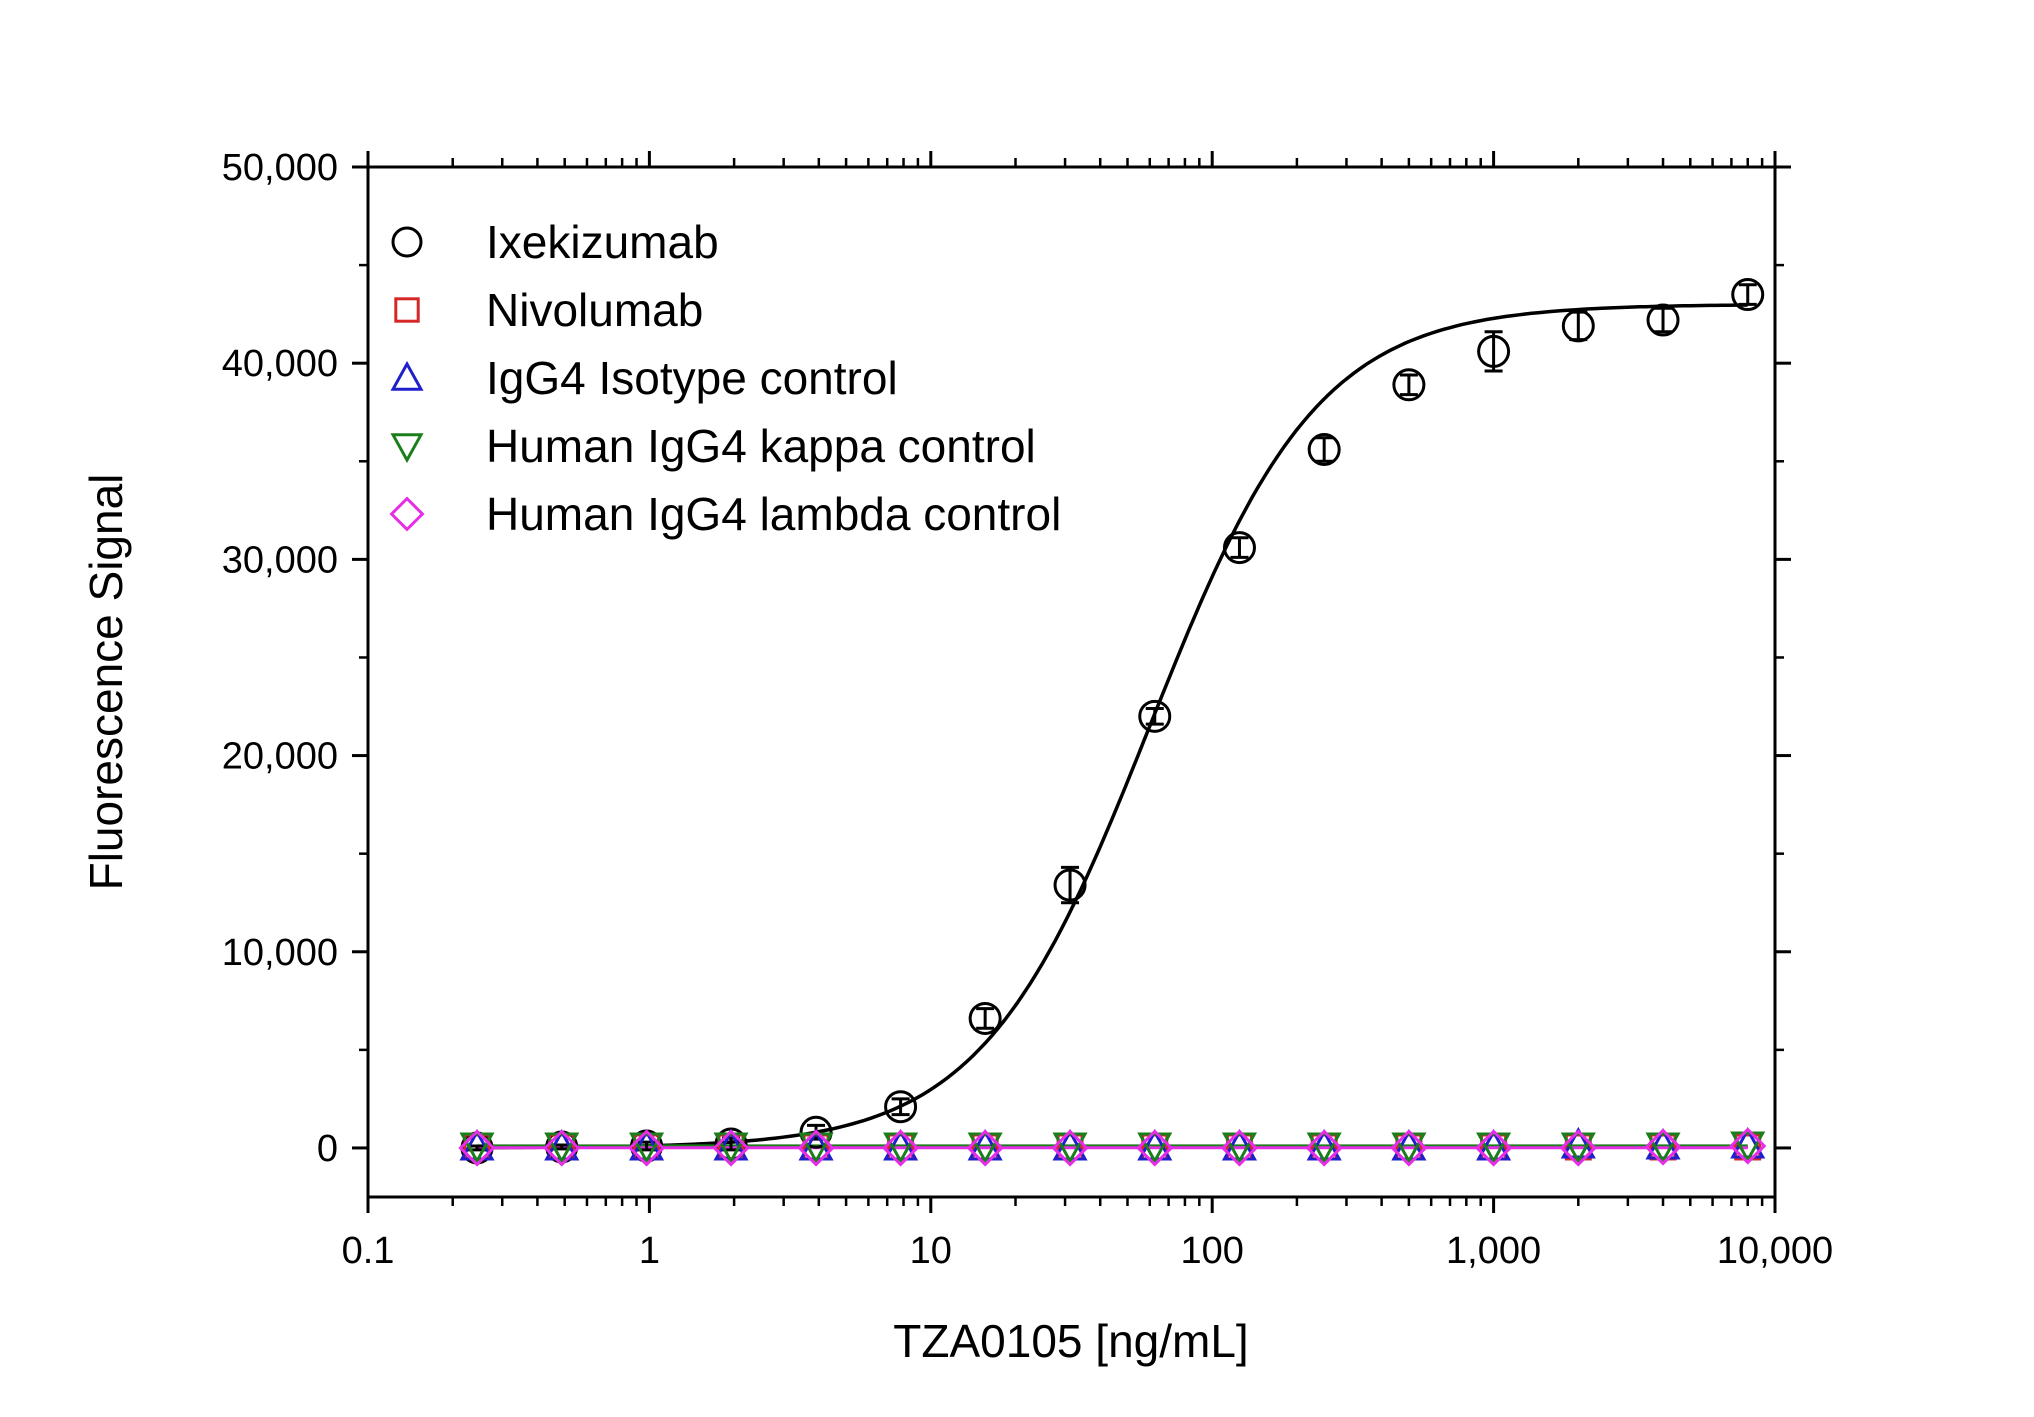 The height and width of the screenshot is (1417, 2034). I want to click on x-tick-label: 1,000, so click(1493, 1251).